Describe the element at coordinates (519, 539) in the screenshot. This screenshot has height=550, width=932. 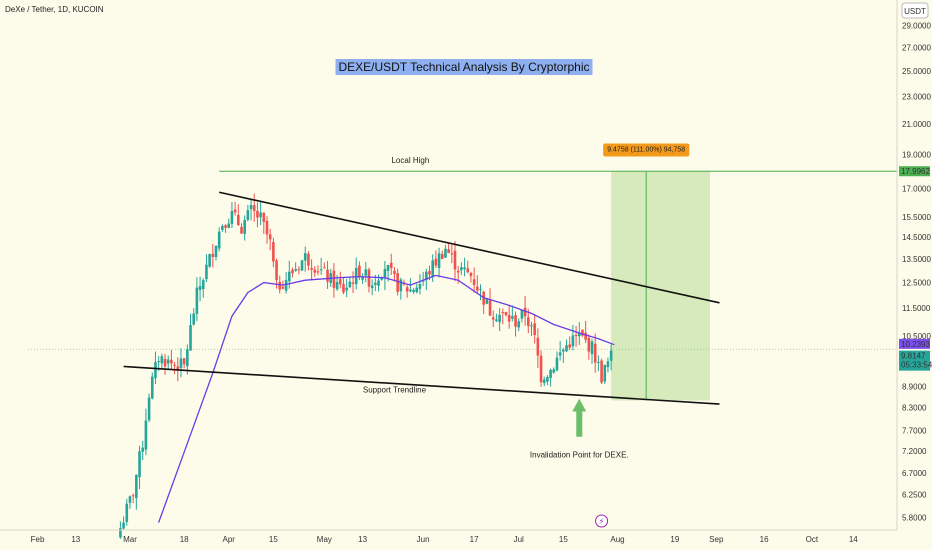
I see `time-tick-label: Jul` at that location.